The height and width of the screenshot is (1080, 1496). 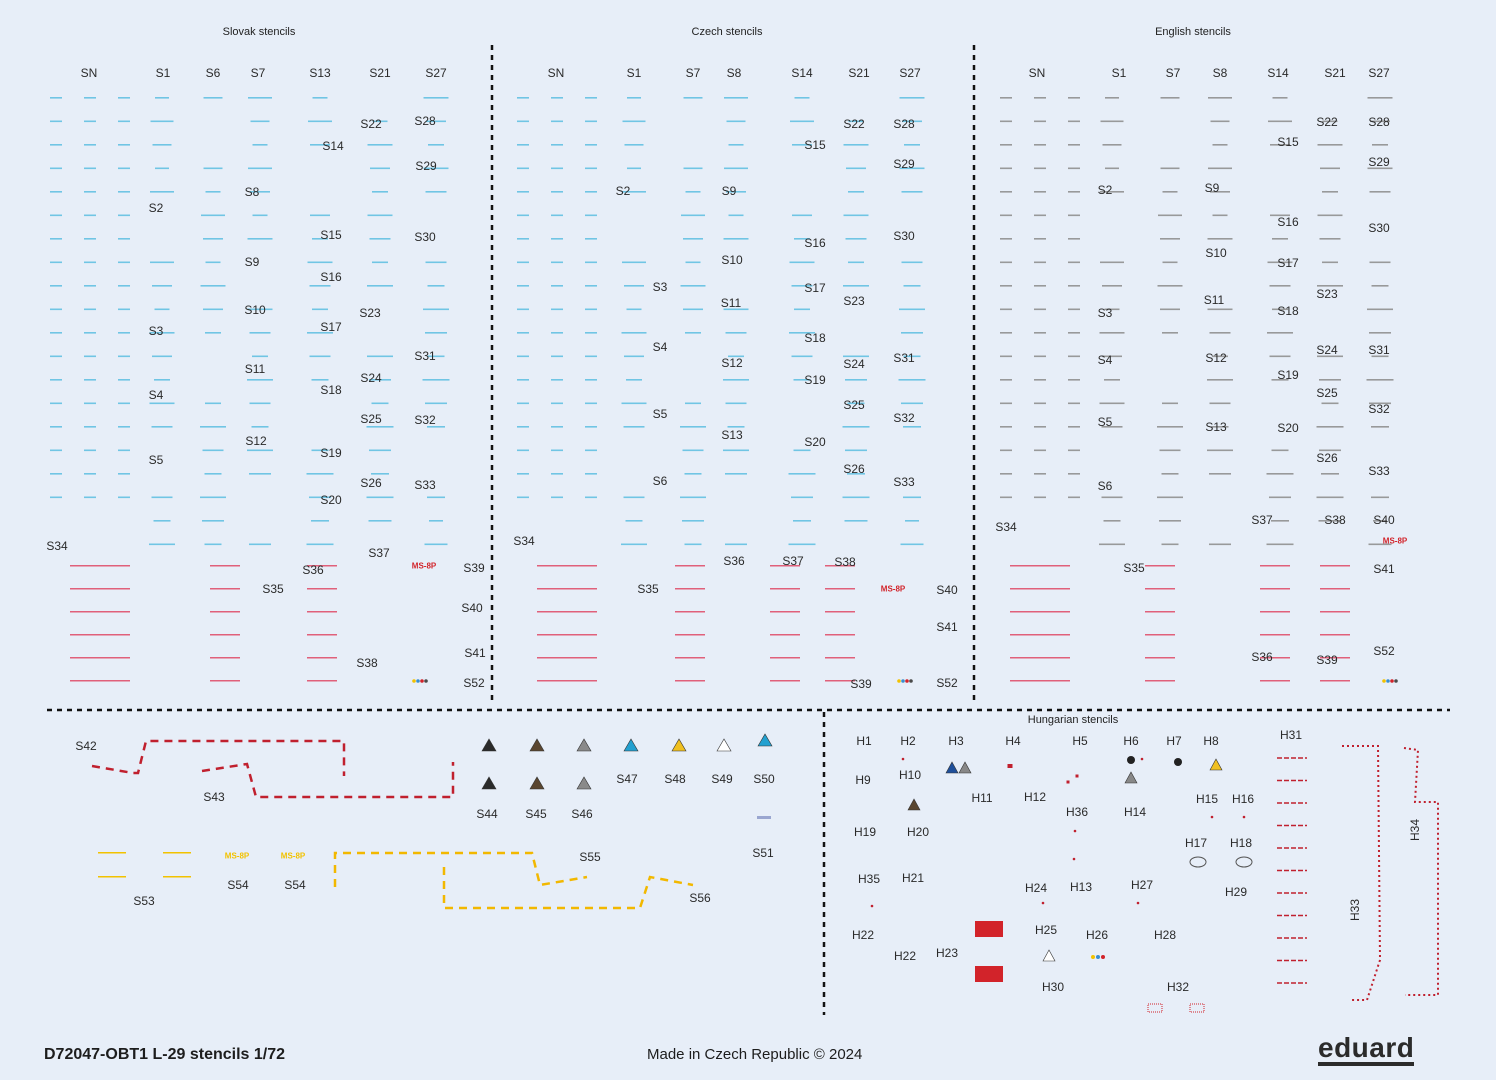 I want to click on stencil-label-s23: S23, so click(x=854, y=301).